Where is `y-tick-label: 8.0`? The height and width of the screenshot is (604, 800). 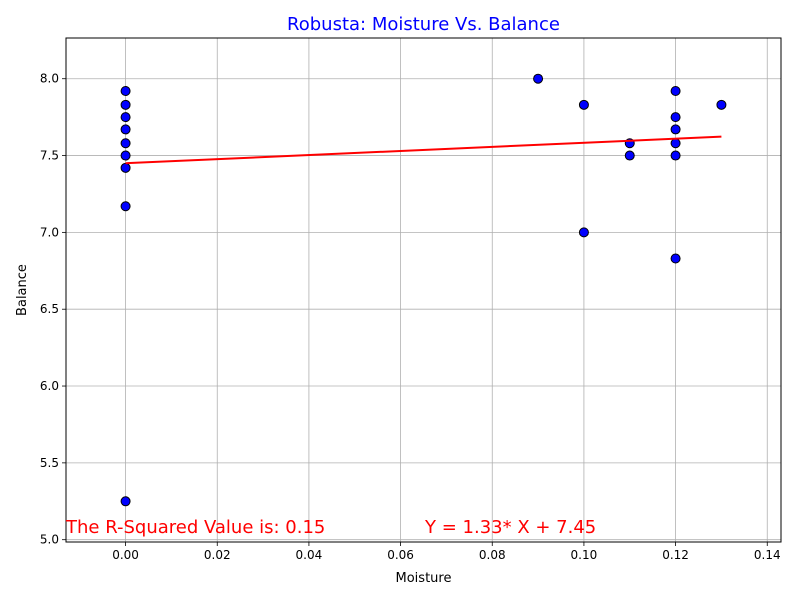 y-tick-label: 8.0 is located at coordinates (49, 79).